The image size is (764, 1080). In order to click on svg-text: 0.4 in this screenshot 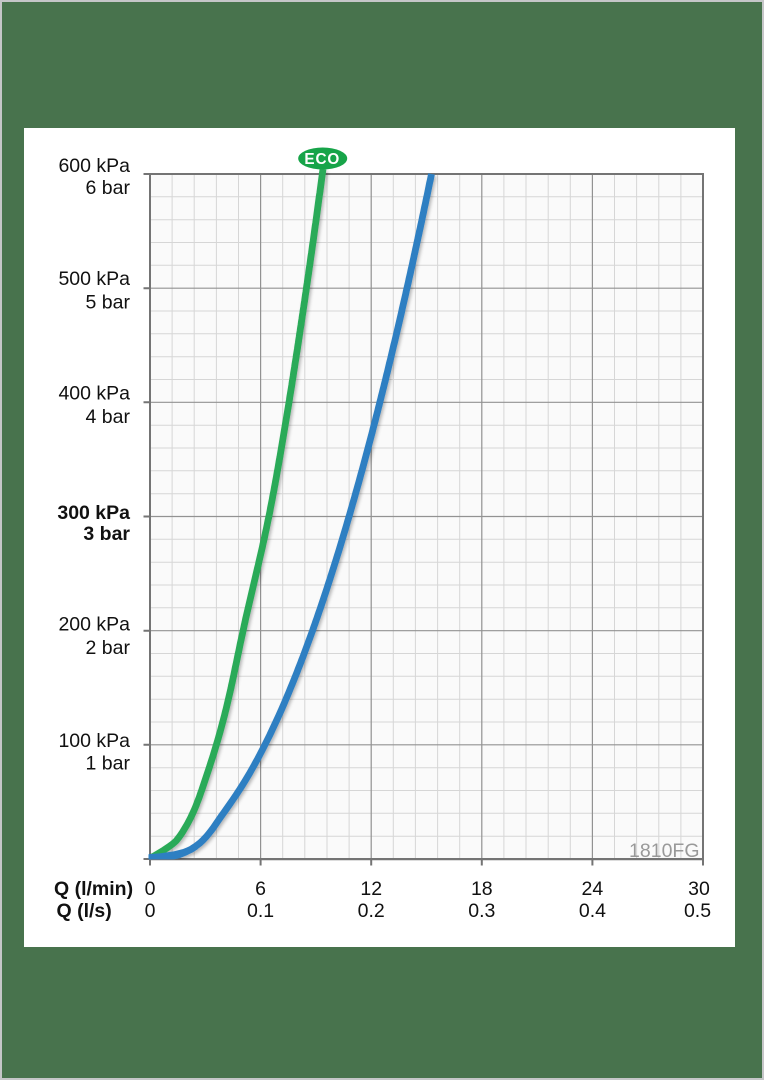, I will do `click(592, 911)`.